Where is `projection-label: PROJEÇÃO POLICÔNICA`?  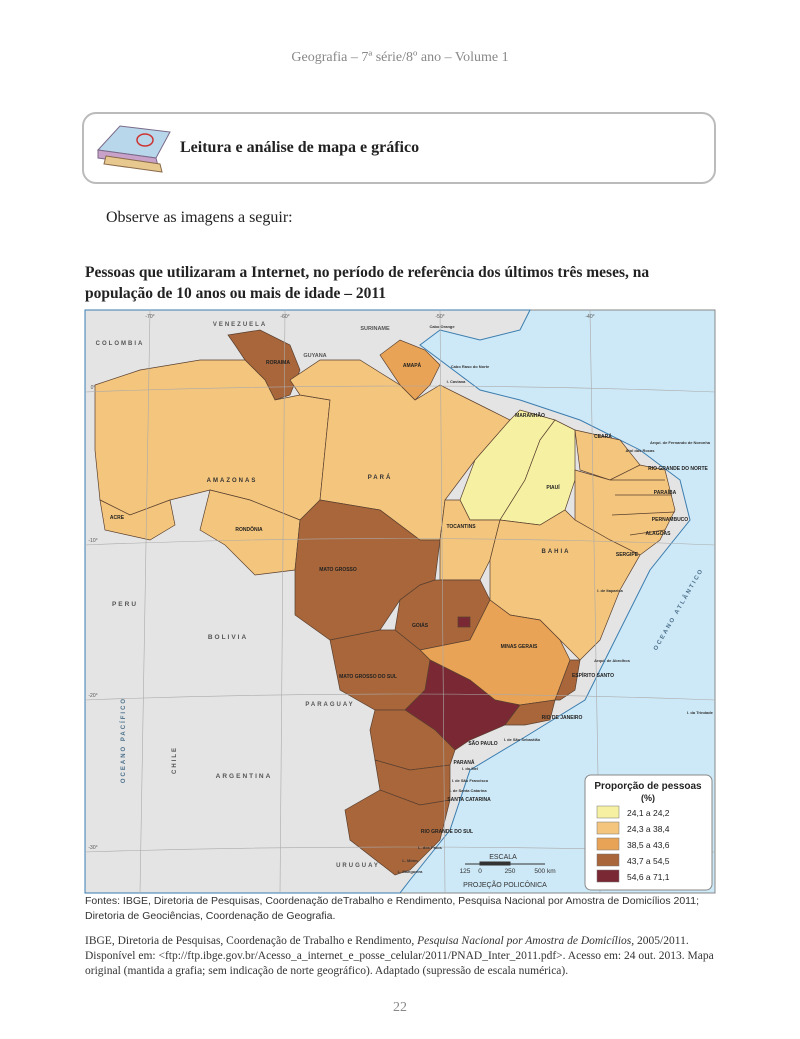 projection-label: PROJEÇÃO POLICÔNICA is located at coordinates (505, 884).